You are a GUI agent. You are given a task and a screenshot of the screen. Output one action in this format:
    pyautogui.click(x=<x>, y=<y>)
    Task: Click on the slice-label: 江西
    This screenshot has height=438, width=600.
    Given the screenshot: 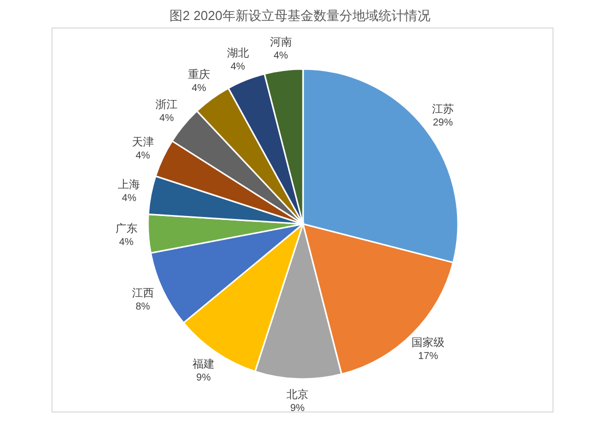 What is the action you would take?
    pyautogui.click(x=143, y=293)
    